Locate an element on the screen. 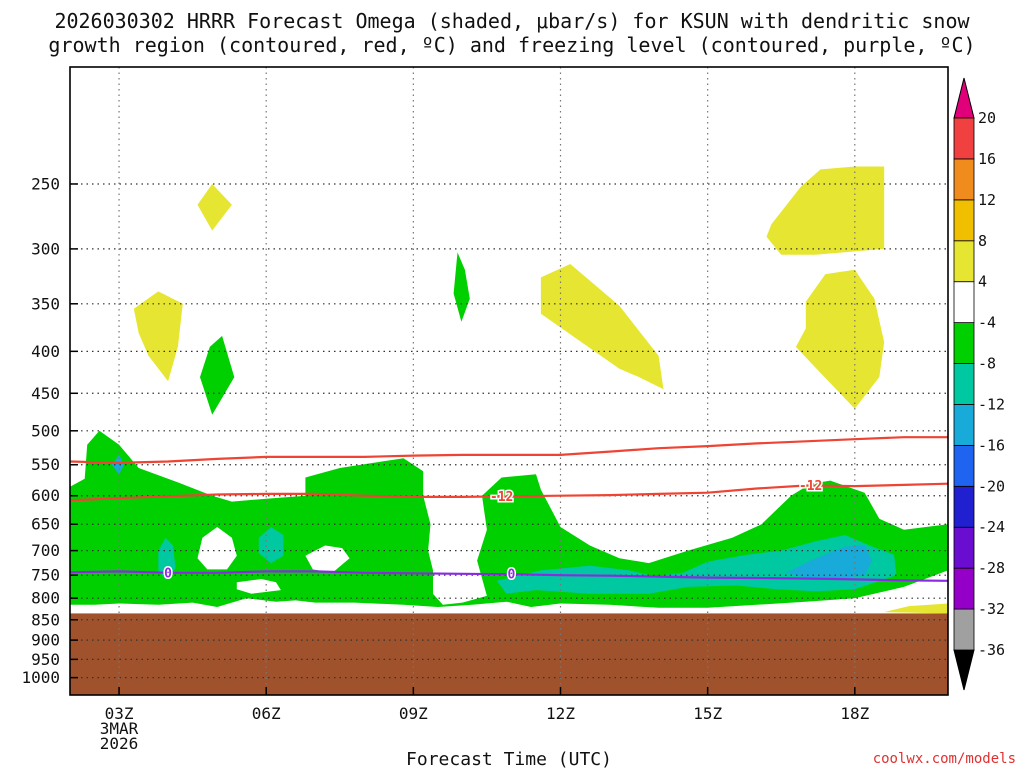 The width and height of the screenshot is (1024, 768). freezing-level-label-0: 0 is located at coordinates (168, 573).